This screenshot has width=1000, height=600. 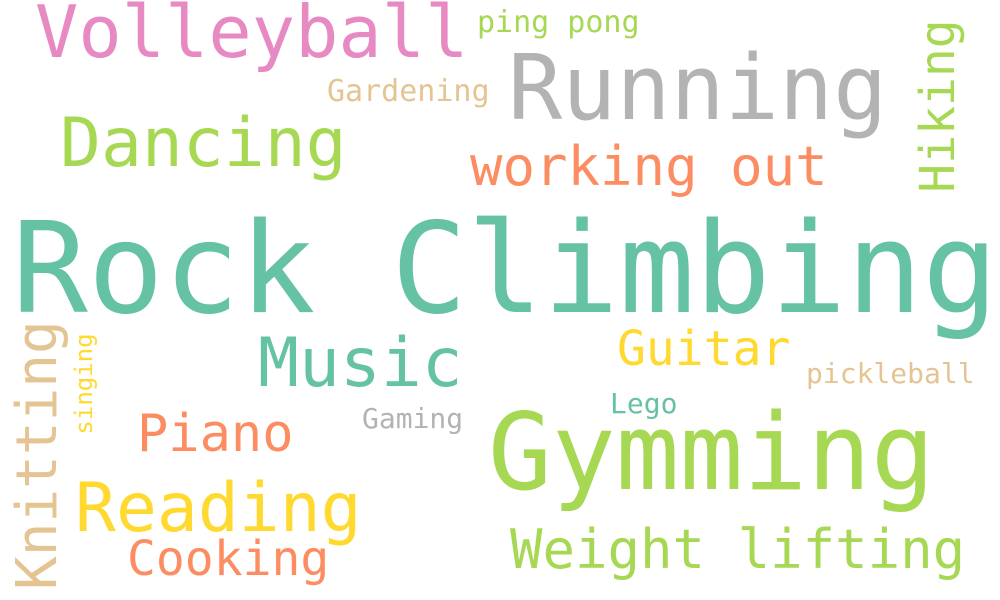 What do you see at coordinates (408, 91) in the screenshot?
I see `word-gardening: Gardening` at bounding box center [408, 91].